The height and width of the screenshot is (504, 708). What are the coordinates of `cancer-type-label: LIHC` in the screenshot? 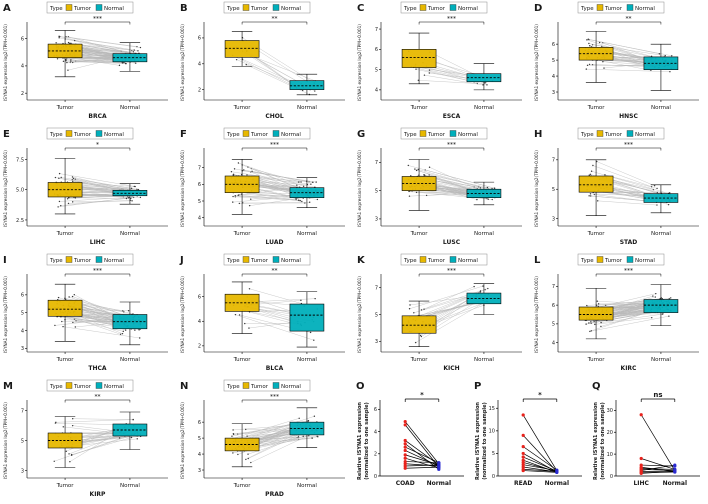 It's located at (98, 242).